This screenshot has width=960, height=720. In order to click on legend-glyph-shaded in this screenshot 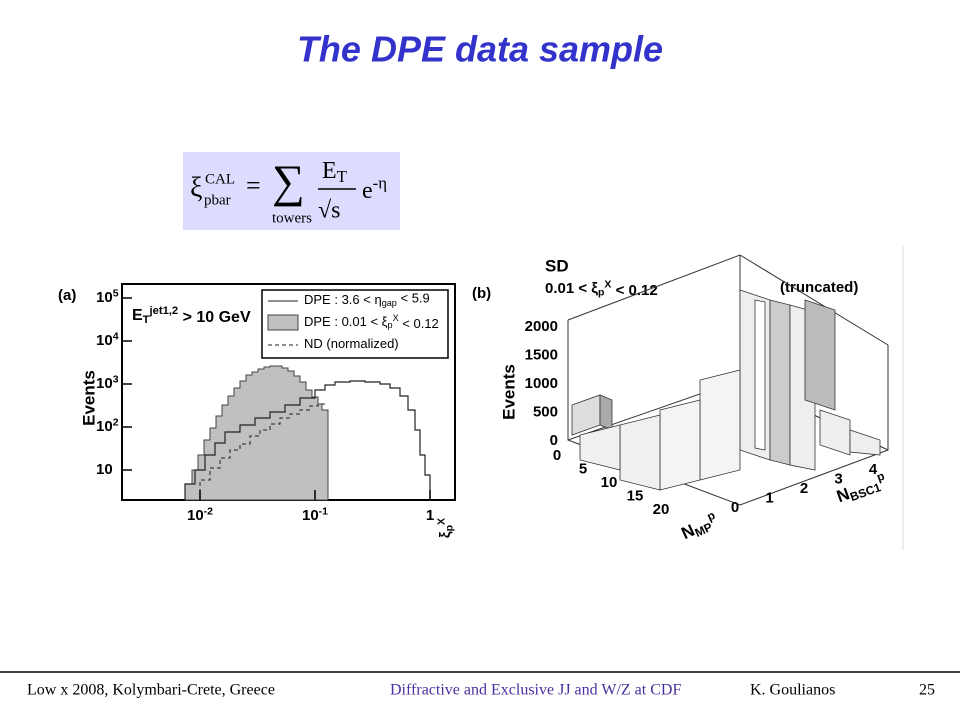, I will do `click(283, 322)`.